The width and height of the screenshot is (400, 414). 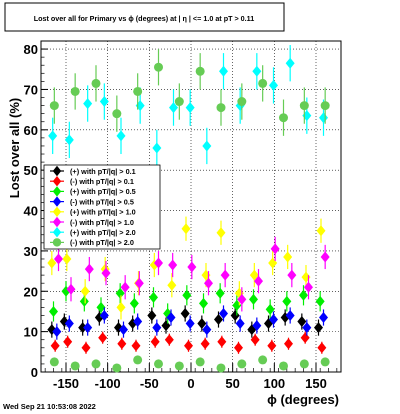 What do you see at coordinates (232, 383) in the screenshot?
I see `x-tick-label: 50` at bounding box center [232, 383].